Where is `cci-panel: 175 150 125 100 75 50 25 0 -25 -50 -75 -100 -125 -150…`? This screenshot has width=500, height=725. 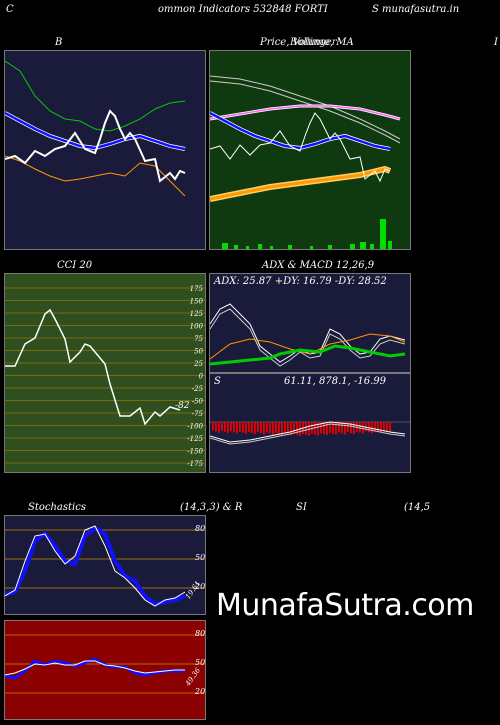
cci-panel: 175 150 125 100 75 50 25 0 -25 -50 -75 -100 -125 -150… is located at coordinates (105, 373).